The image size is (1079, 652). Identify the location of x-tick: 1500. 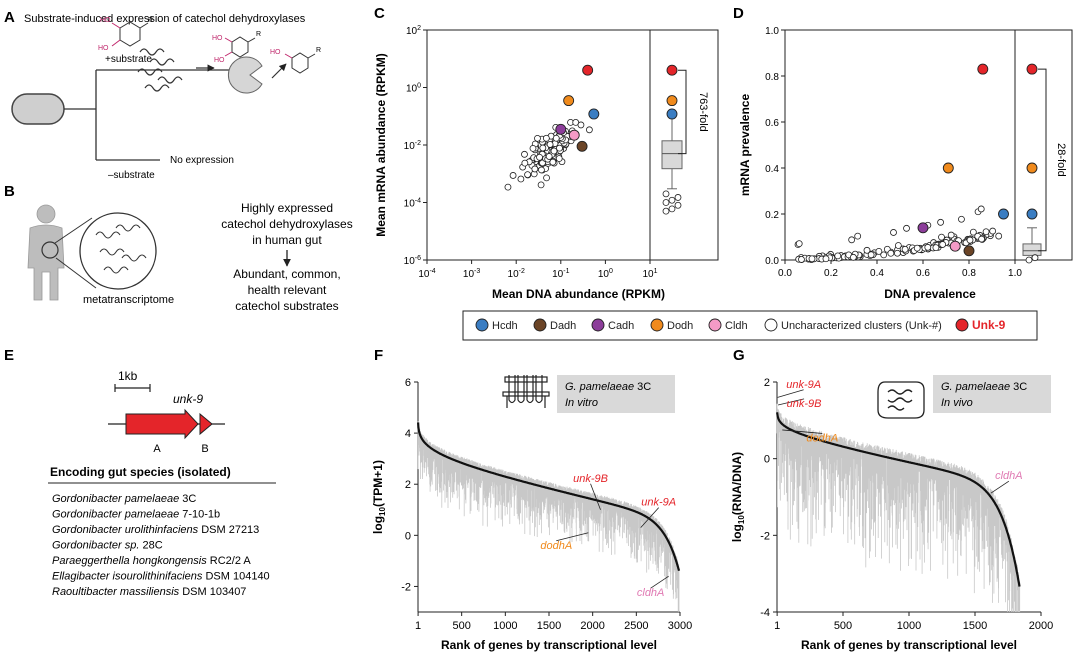
(549, 626).